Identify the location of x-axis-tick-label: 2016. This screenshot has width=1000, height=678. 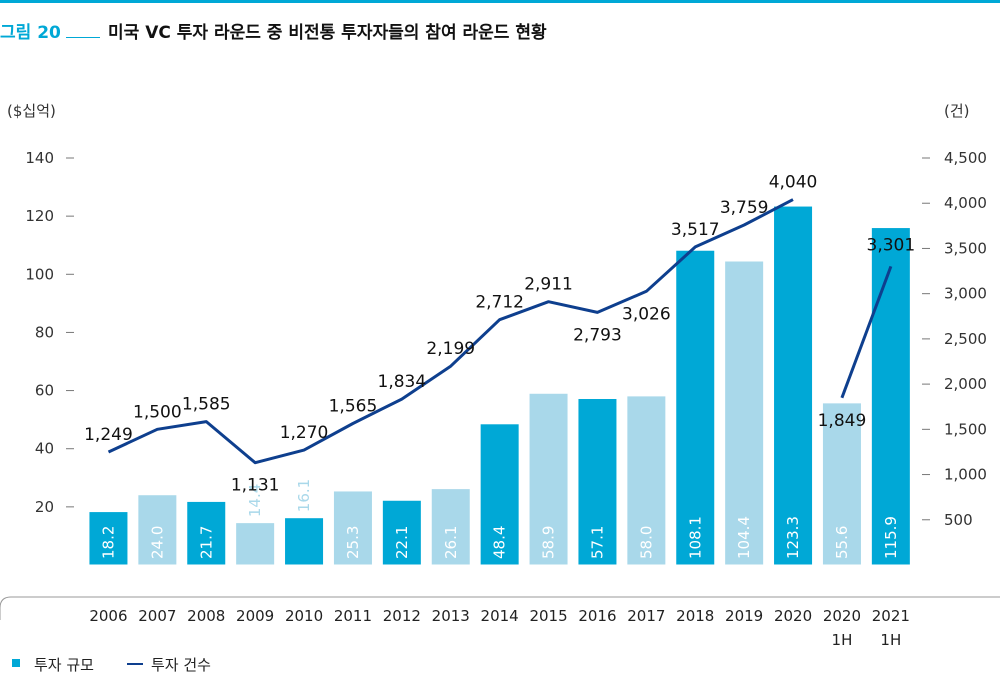
(597, 616).